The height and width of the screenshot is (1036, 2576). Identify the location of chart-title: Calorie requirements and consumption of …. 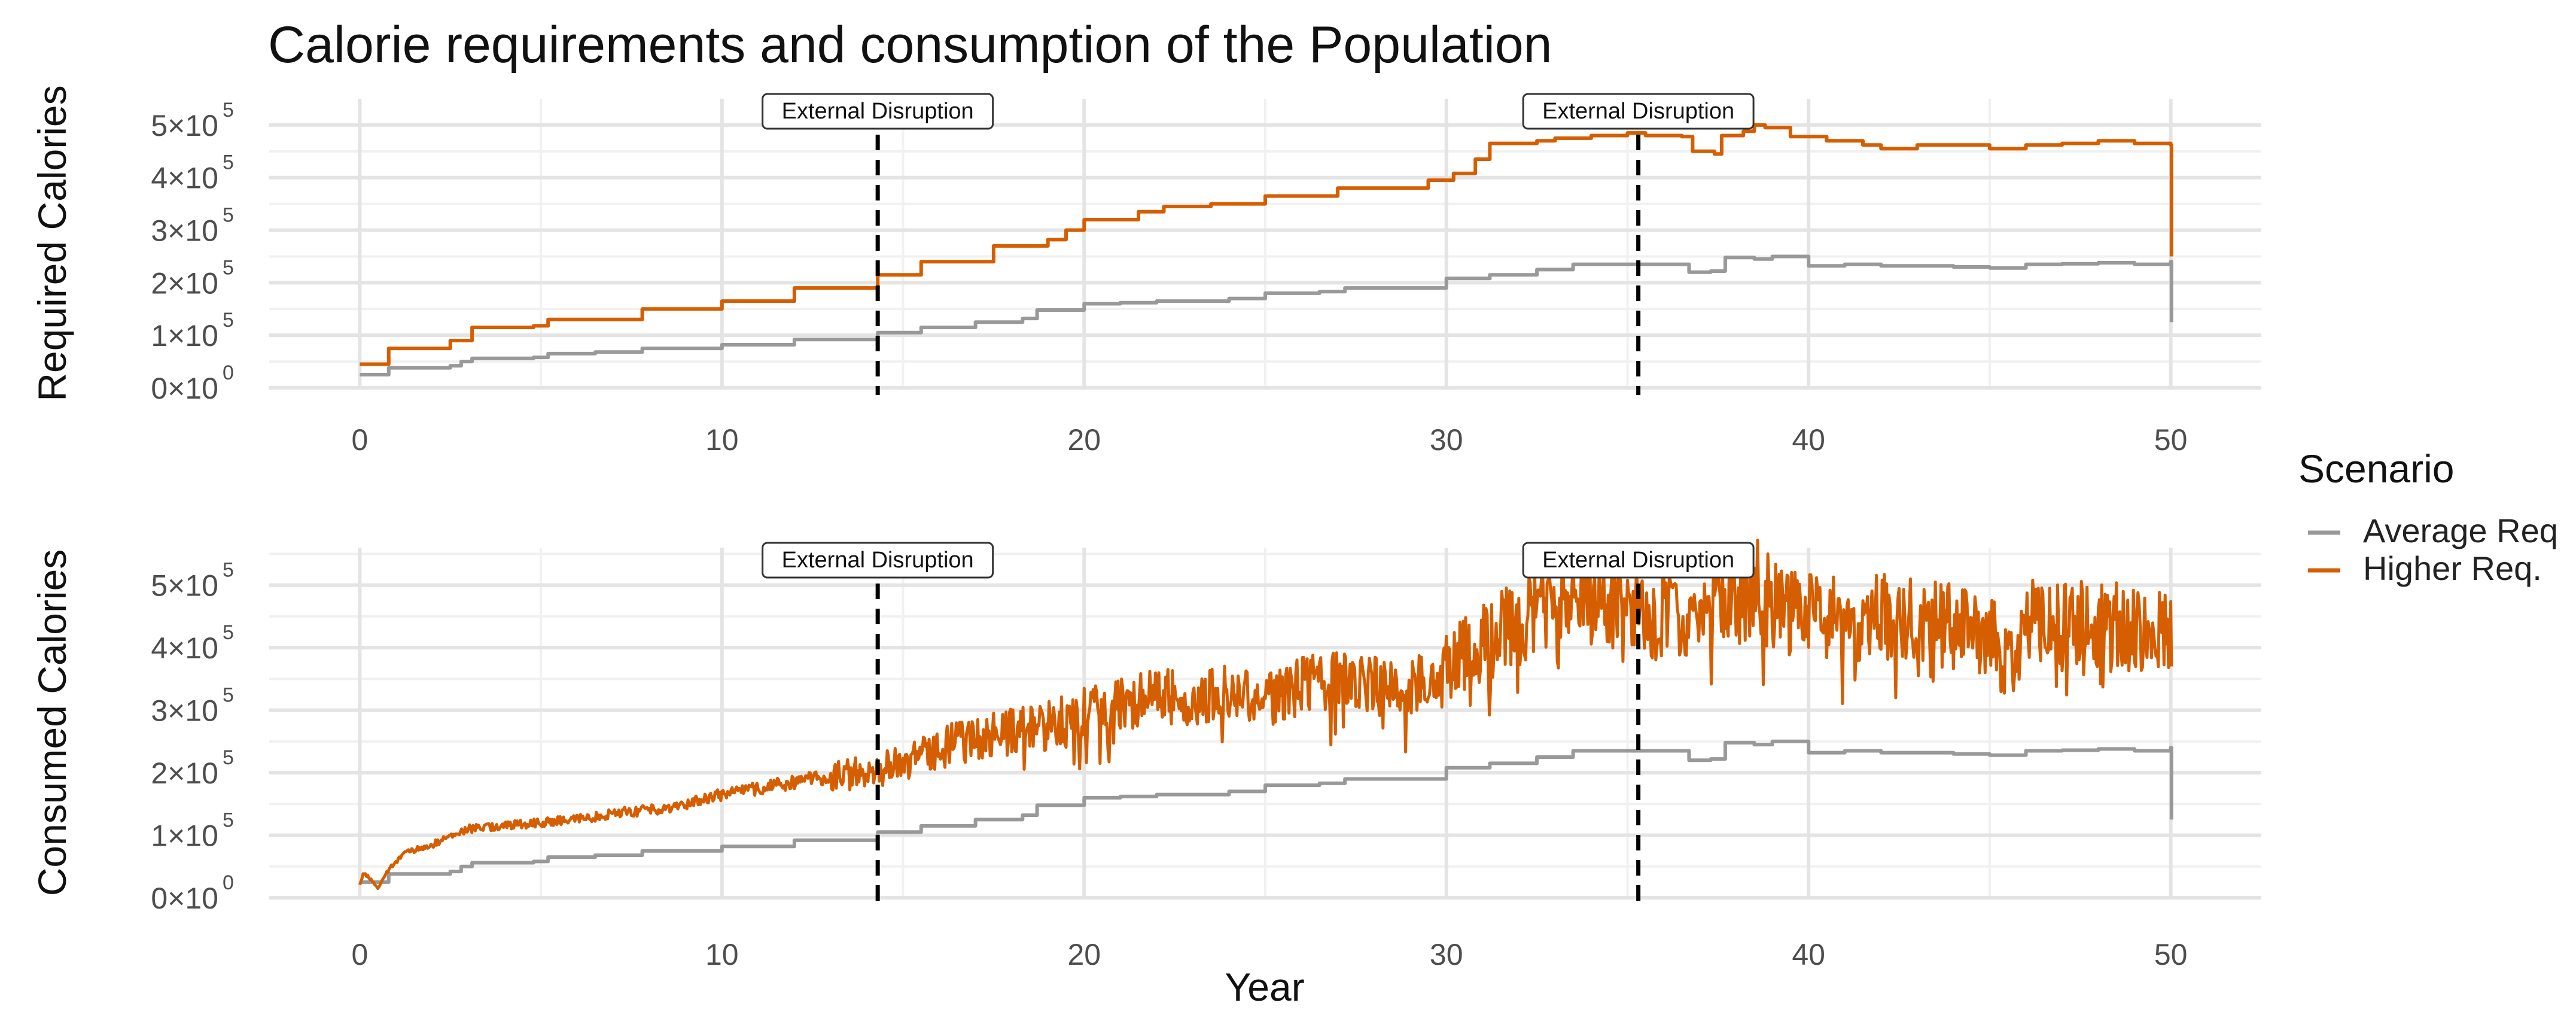
(910, 45).